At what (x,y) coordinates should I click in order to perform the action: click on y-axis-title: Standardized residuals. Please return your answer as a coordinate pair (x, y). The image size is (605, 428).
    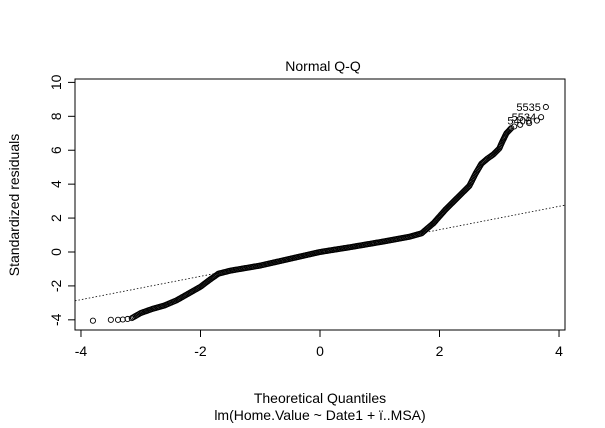
    Looking at the image, I should click on (14, 205).